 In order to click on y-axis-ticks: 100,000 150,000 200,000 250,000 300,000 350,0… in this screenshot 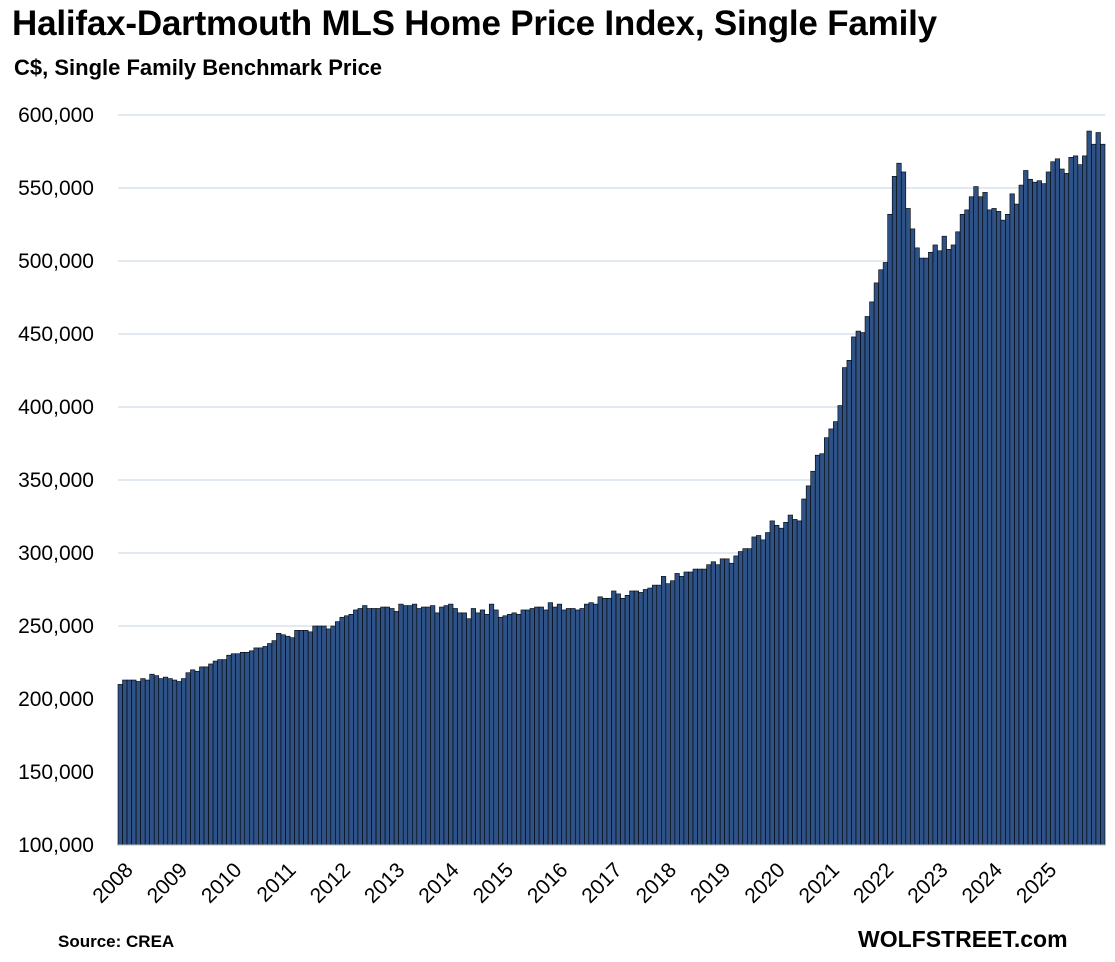, I will do `click(56, 480)`.